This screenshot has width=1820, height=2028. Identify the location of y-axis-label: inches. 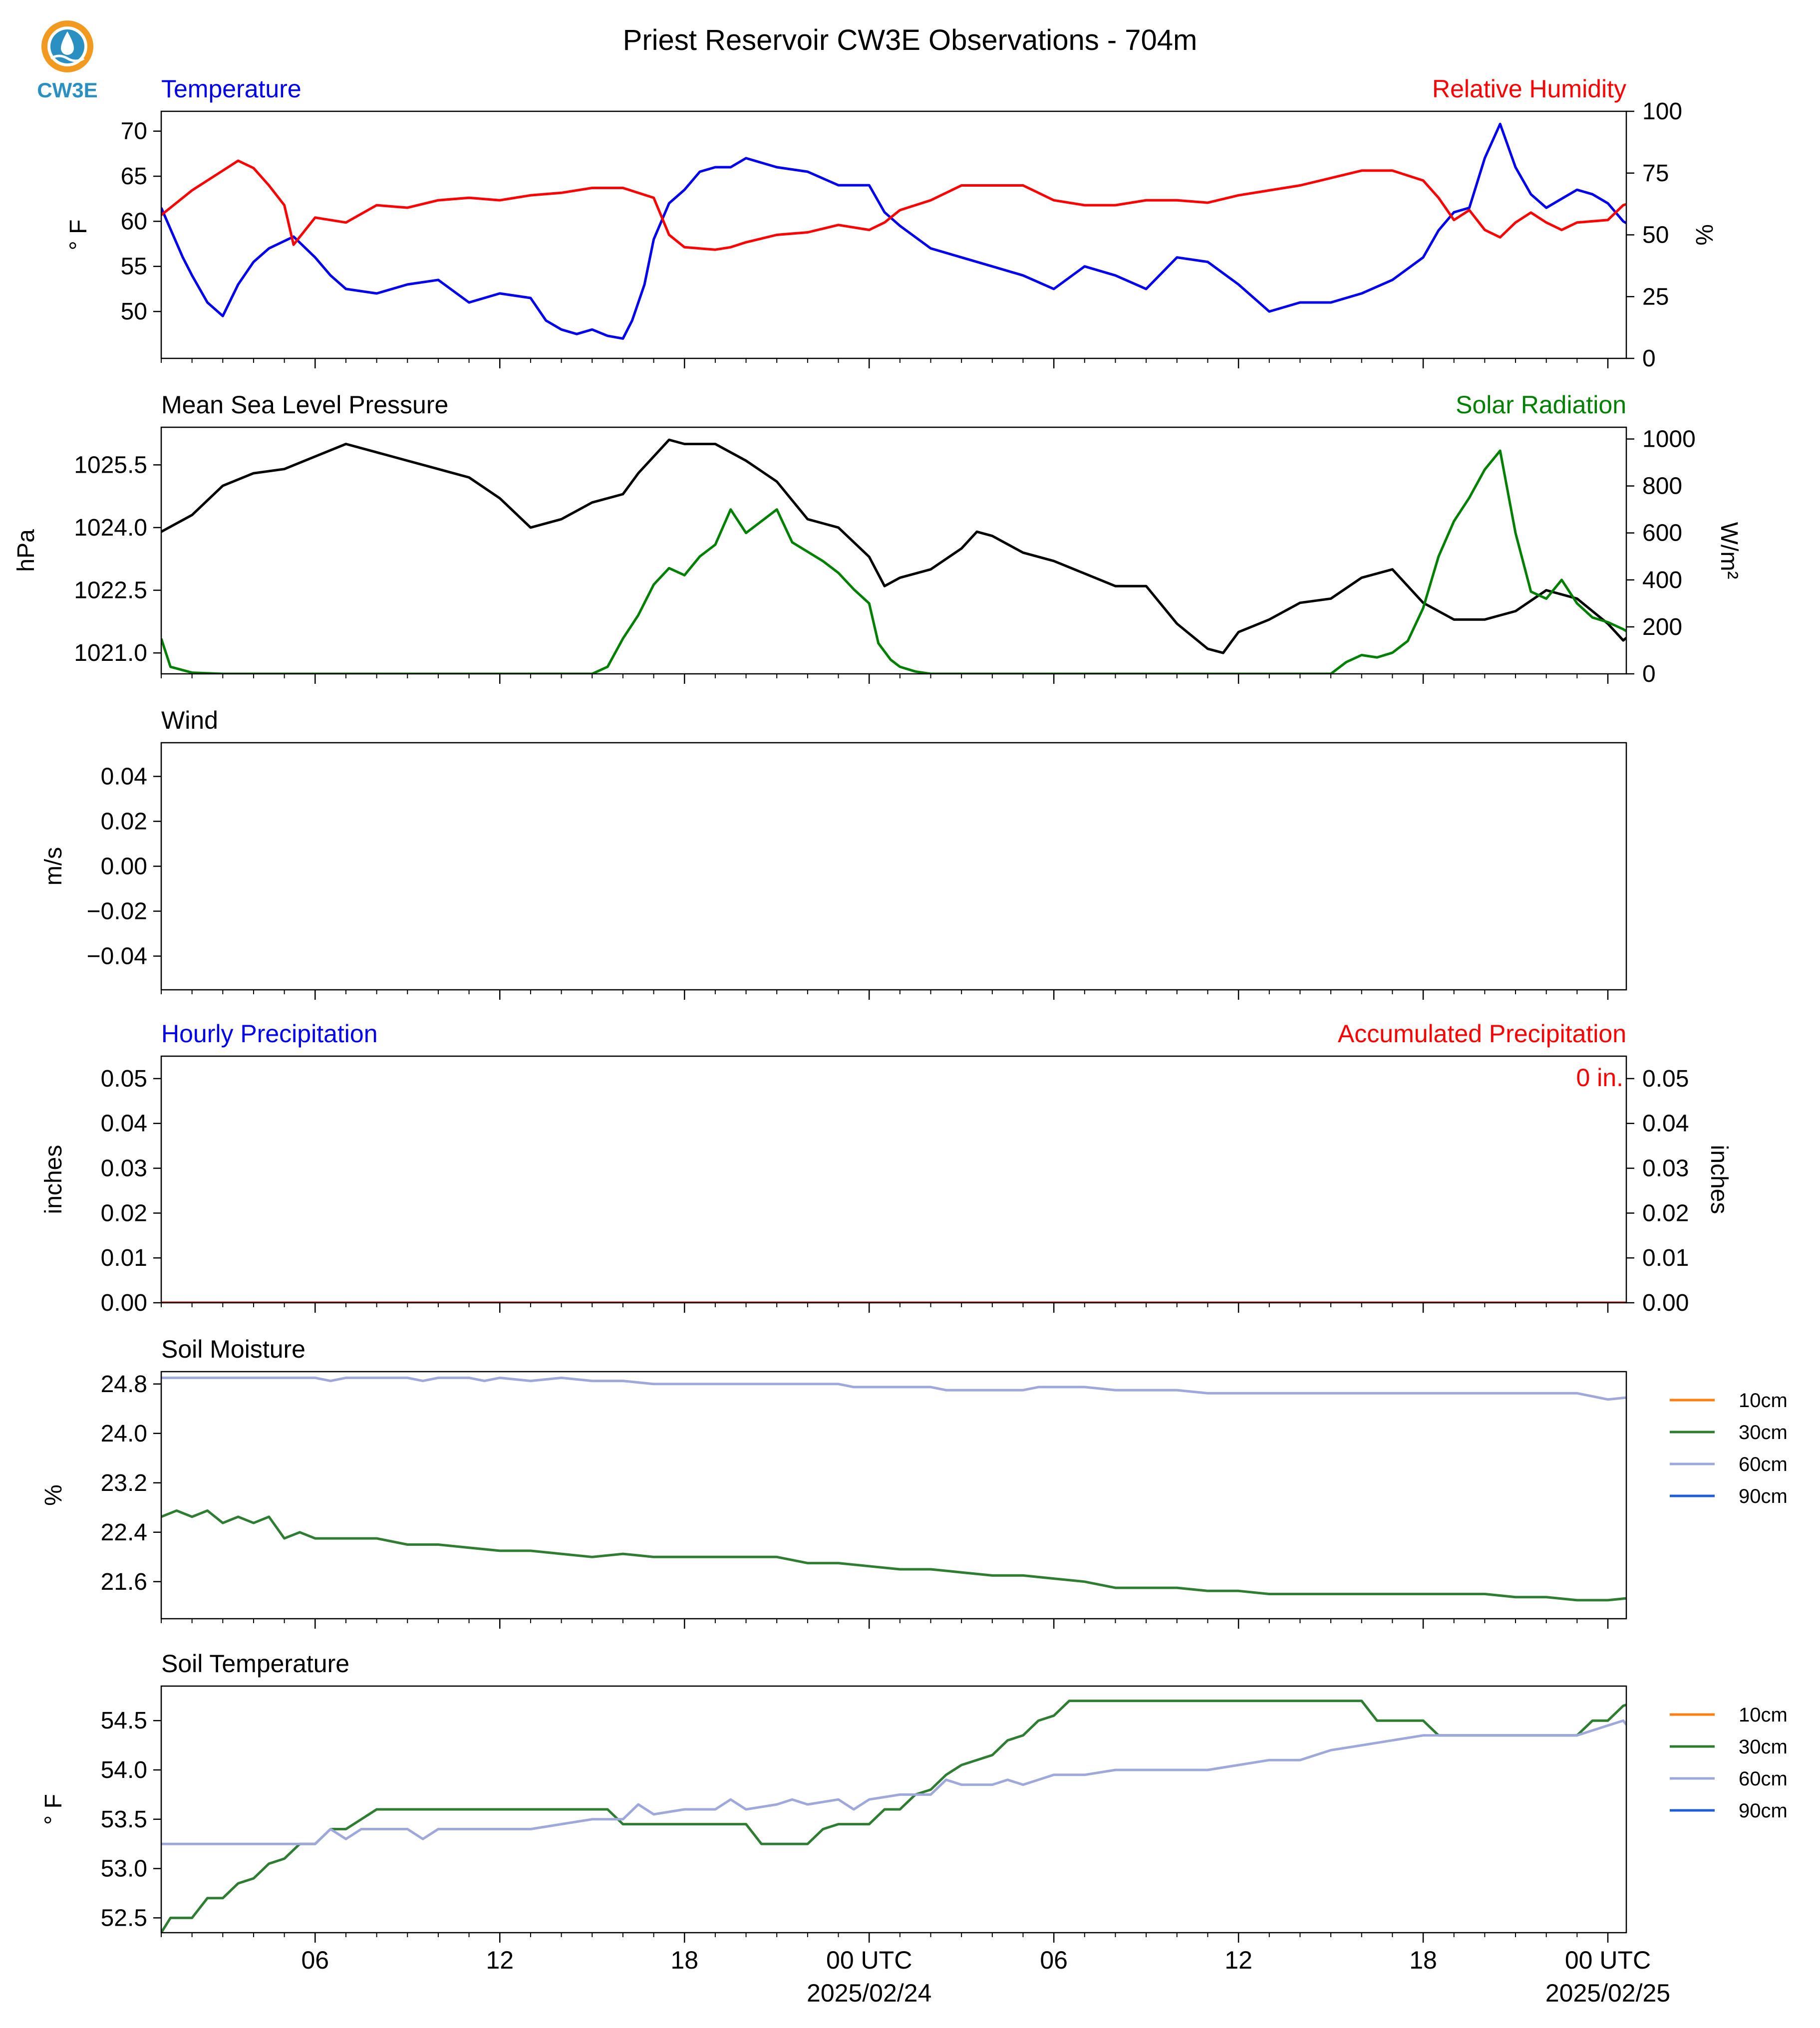
(53, 1179).